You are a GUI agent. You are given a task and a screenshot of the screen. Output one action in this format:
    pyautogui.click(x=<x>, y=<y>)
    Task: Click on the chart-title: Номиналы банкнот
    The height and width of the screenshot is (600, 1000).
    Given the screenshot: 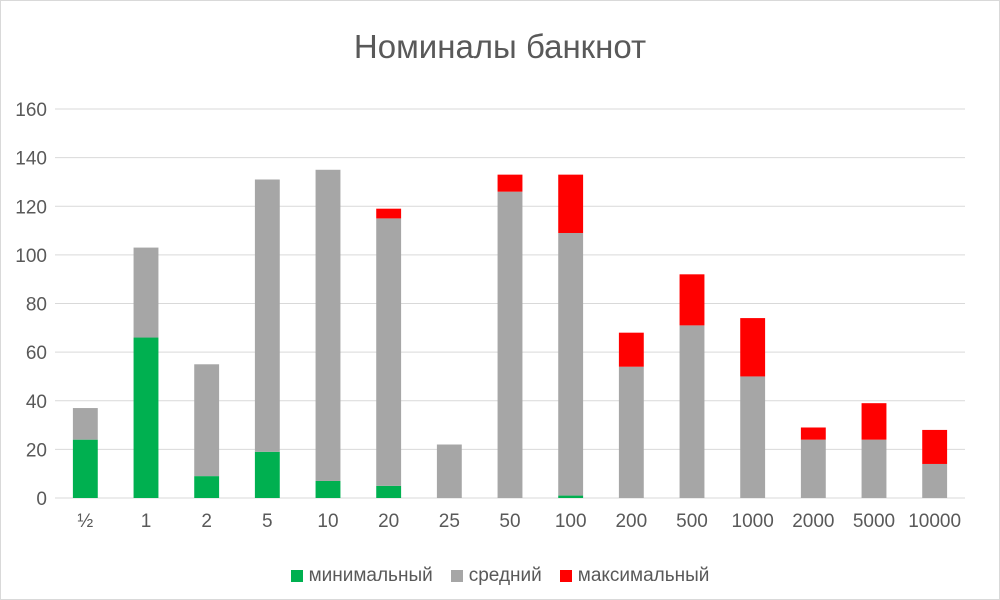 What is the action you would take?
    pyautogui.click(x=500, y=46)
    